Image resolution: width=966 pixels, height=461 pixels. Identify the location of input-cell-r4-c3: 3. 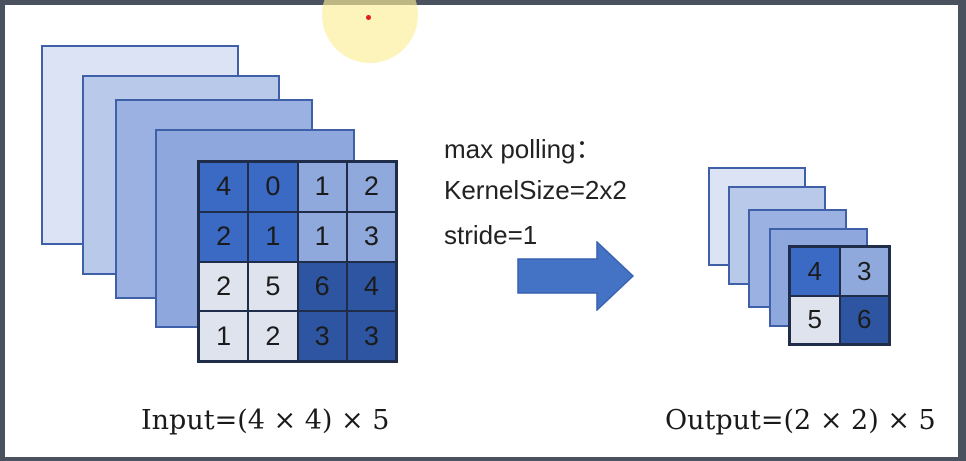
(322, 336).